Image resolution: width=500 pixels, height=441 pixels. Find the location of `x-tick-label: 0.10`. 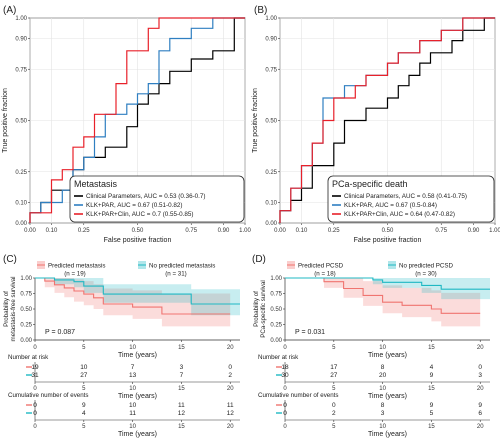

x-tick-label: 0.10 is located at coordinates (302, 231).